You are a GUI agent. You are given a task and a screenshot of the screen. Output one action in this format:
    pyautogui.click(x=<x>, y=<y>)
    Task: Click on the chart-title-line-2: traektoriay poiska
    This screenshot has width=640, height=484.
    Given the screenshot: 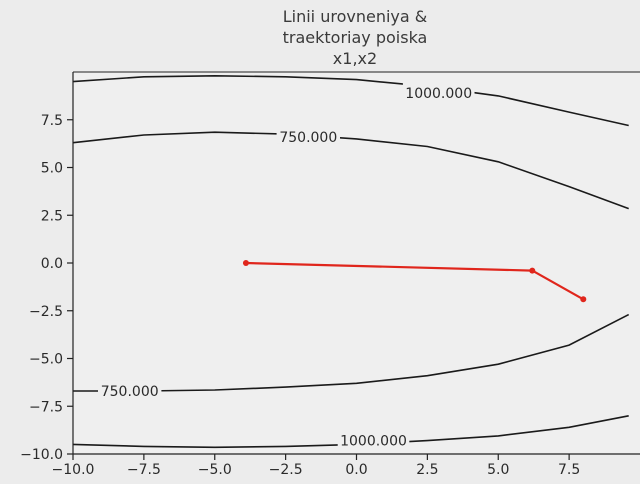 What is the action you would take?
    pyautogui.click(x=355, y=37)
    